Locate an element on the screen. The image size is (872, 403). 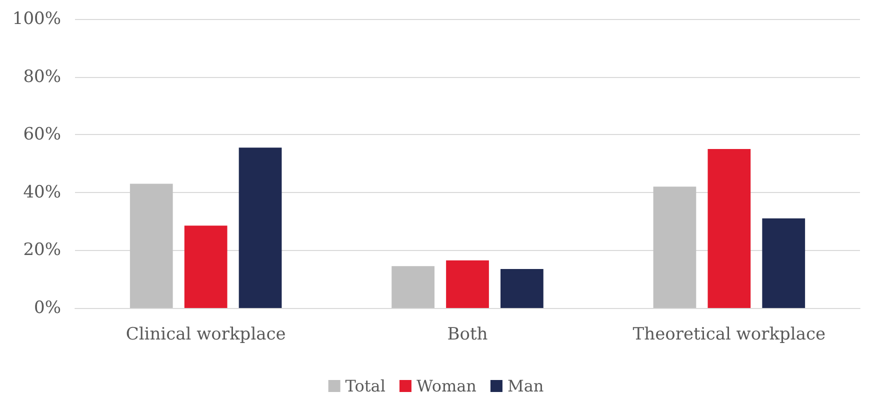
y-tick-label: 80% is located at coordinates (42, 76).